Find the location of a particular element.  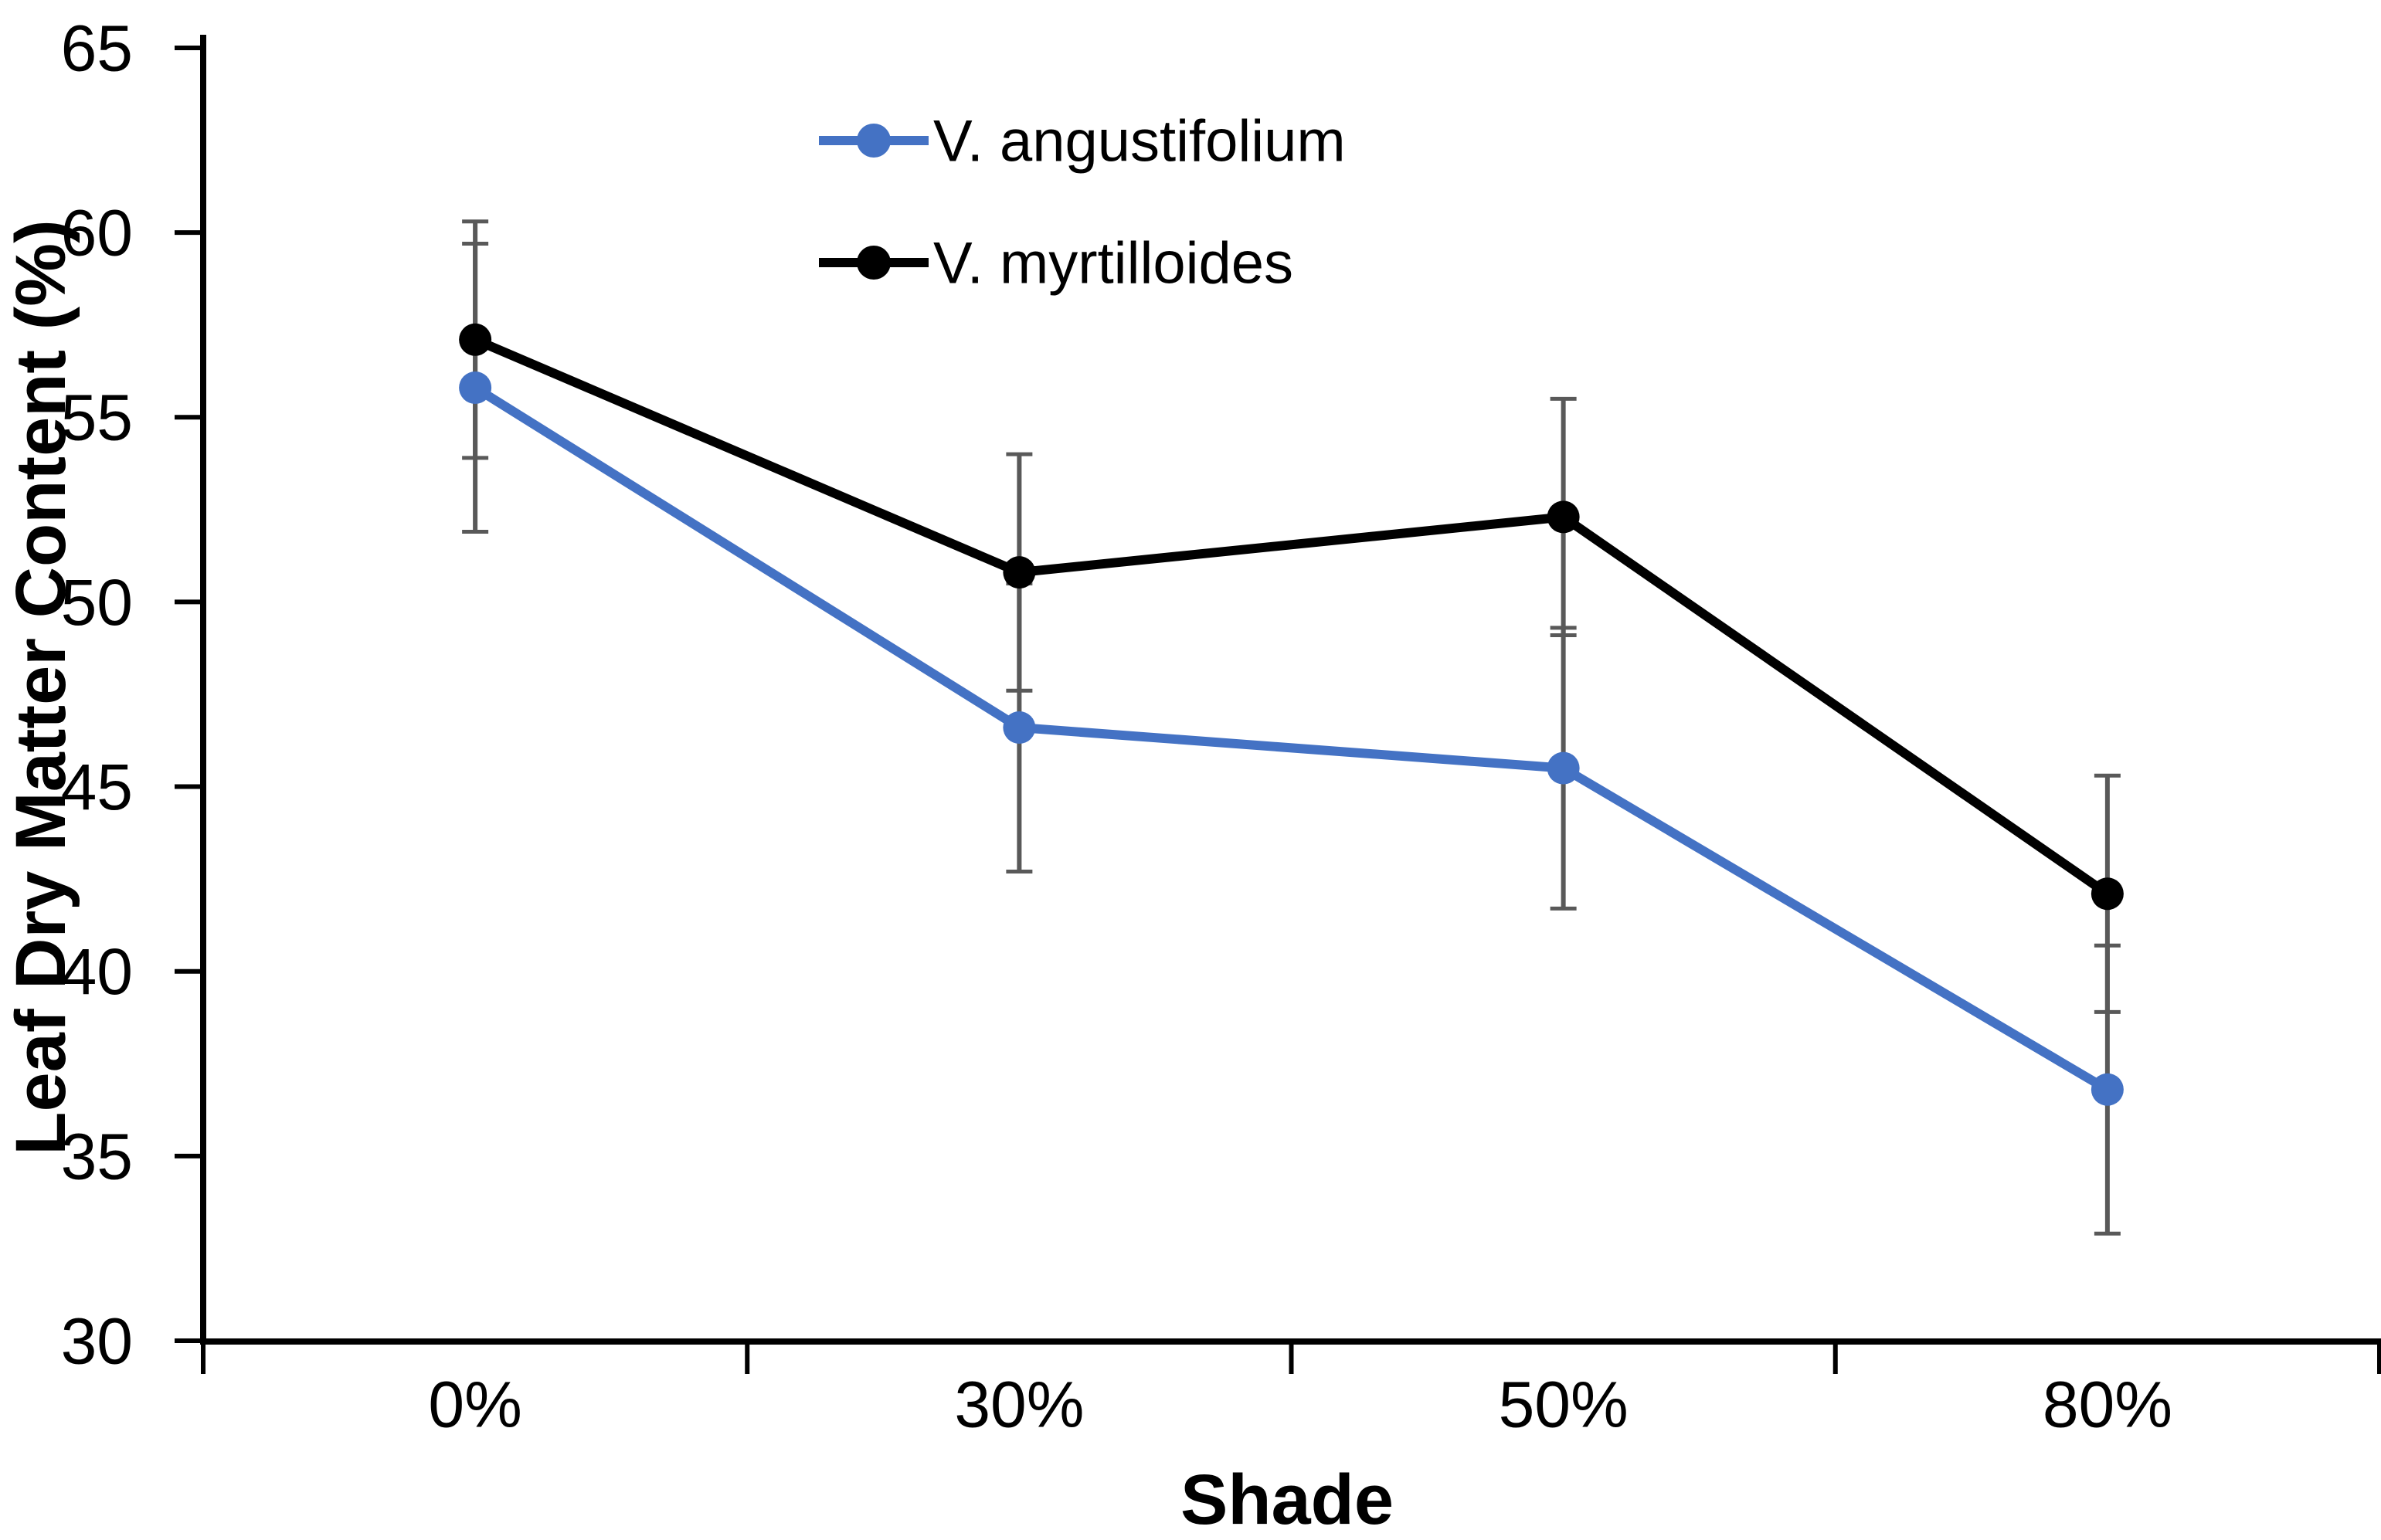

legend-marker-myrtilloides is located at coordinates (874, 263).